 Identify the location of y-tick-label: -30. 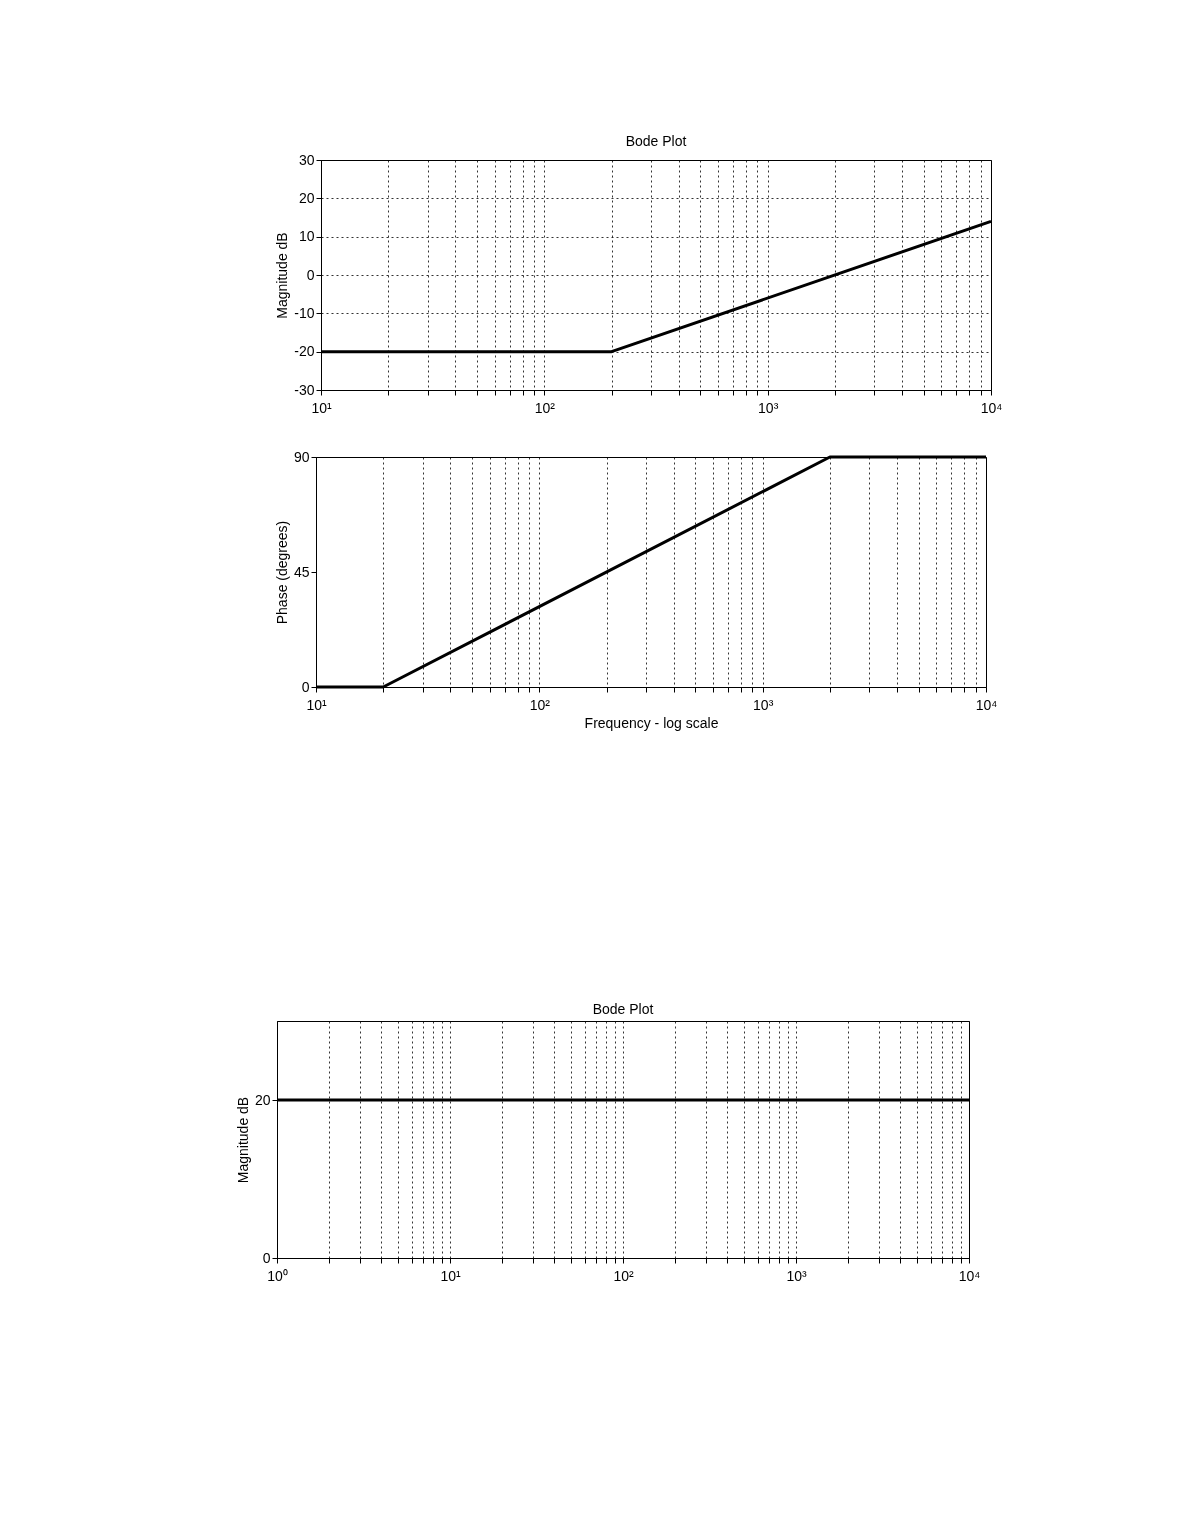
(304, 389).